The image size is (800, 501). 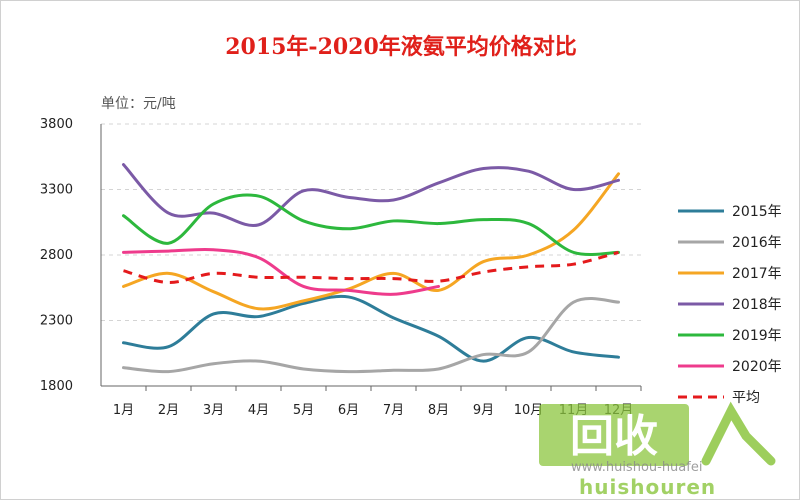 I want to click on watermark-logo-text: 回收, so click(x=614, y=436).